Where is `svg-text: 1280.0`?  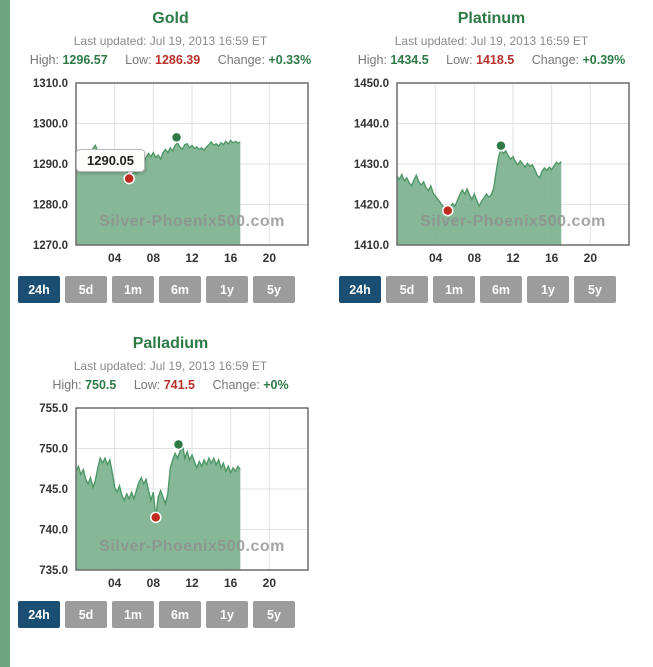 svg-text: 1280.0 is located at coordinates (50, 206).